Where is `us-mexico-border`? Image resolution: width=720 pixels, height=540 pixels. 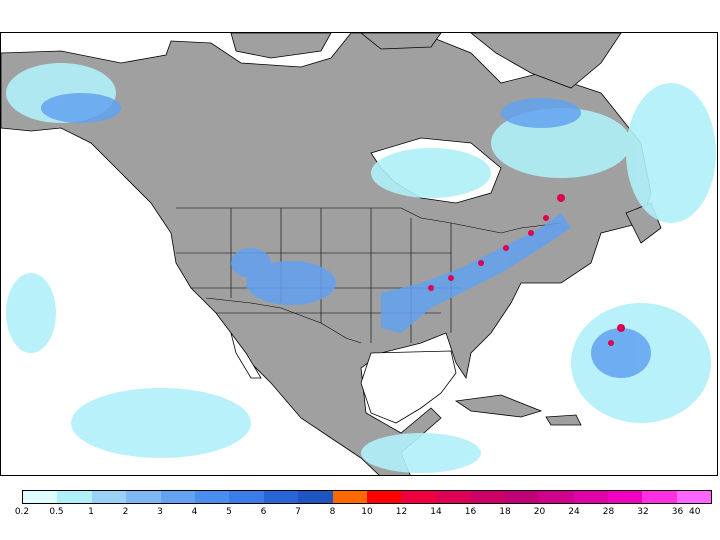
us-mexico-border is located at coordinates (283, 320).